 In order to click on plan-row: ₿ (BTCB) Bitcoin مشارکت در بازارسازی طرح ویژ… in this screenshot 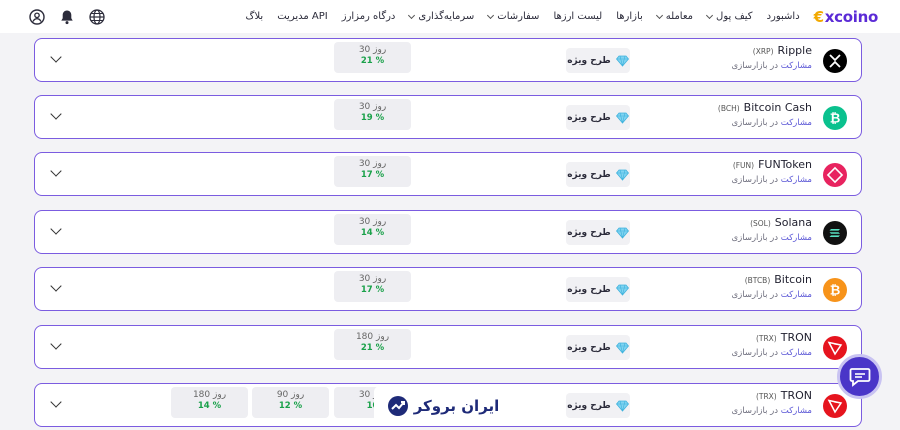, I will do `click(448, 289)`.